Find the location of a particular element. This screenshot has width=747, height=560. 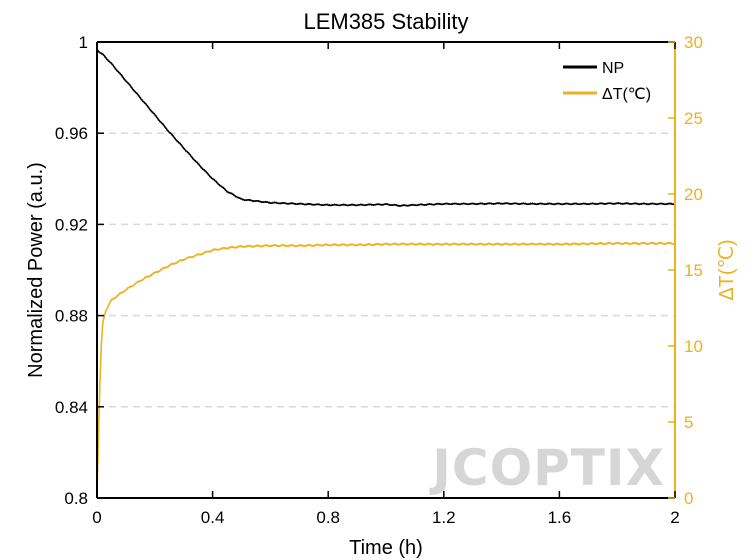

watermark: JCOPTIX is located at coordinates (547, 468).